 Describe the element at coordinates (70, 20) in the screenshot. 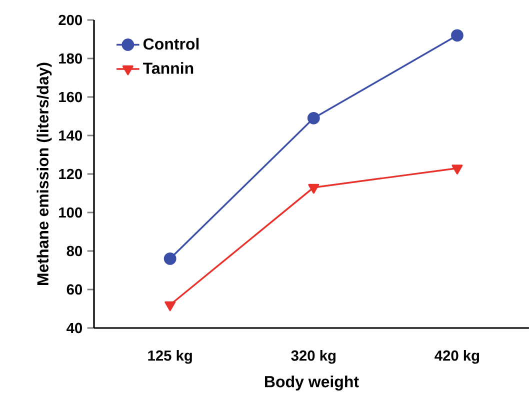

I see `y-tick-label: 200` at that location.